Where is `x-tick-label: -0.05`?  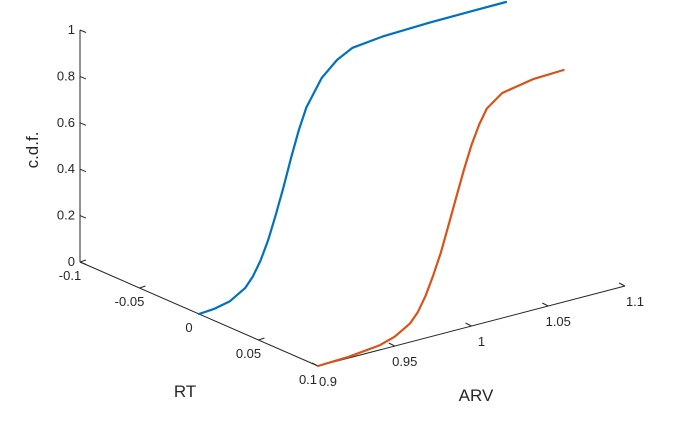
x-tick-label: -0.05 is located at coordinates (130, 301).